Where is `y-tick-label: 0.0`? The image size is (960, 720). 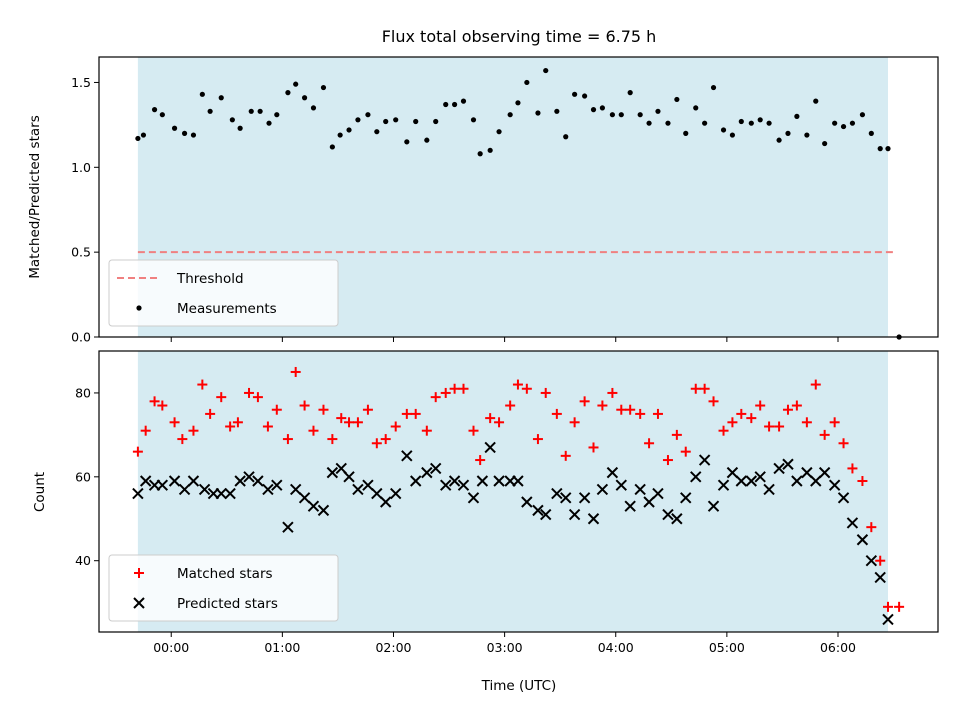
y-tick-label: 0.0 is located at coordinates (81, 337).